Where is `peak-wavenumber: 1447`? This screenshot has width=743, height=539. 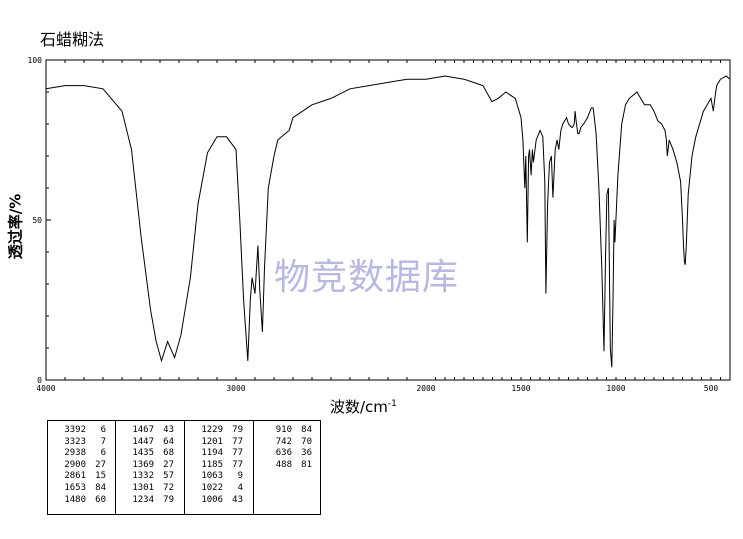
peak-wavenumber: 1447 is located at coordinates (143, 441).